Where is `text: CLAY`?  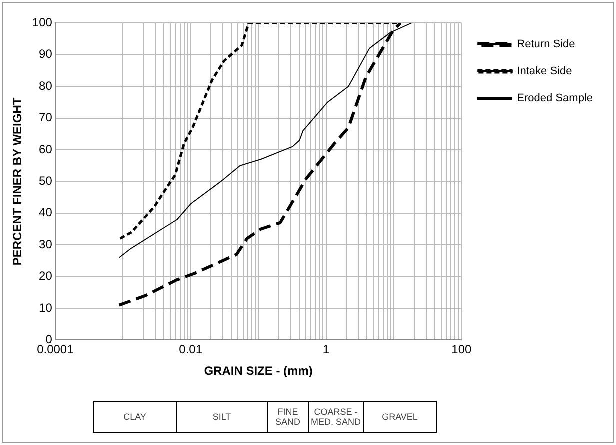
text: CLAY is located at coordinates (135, 417).